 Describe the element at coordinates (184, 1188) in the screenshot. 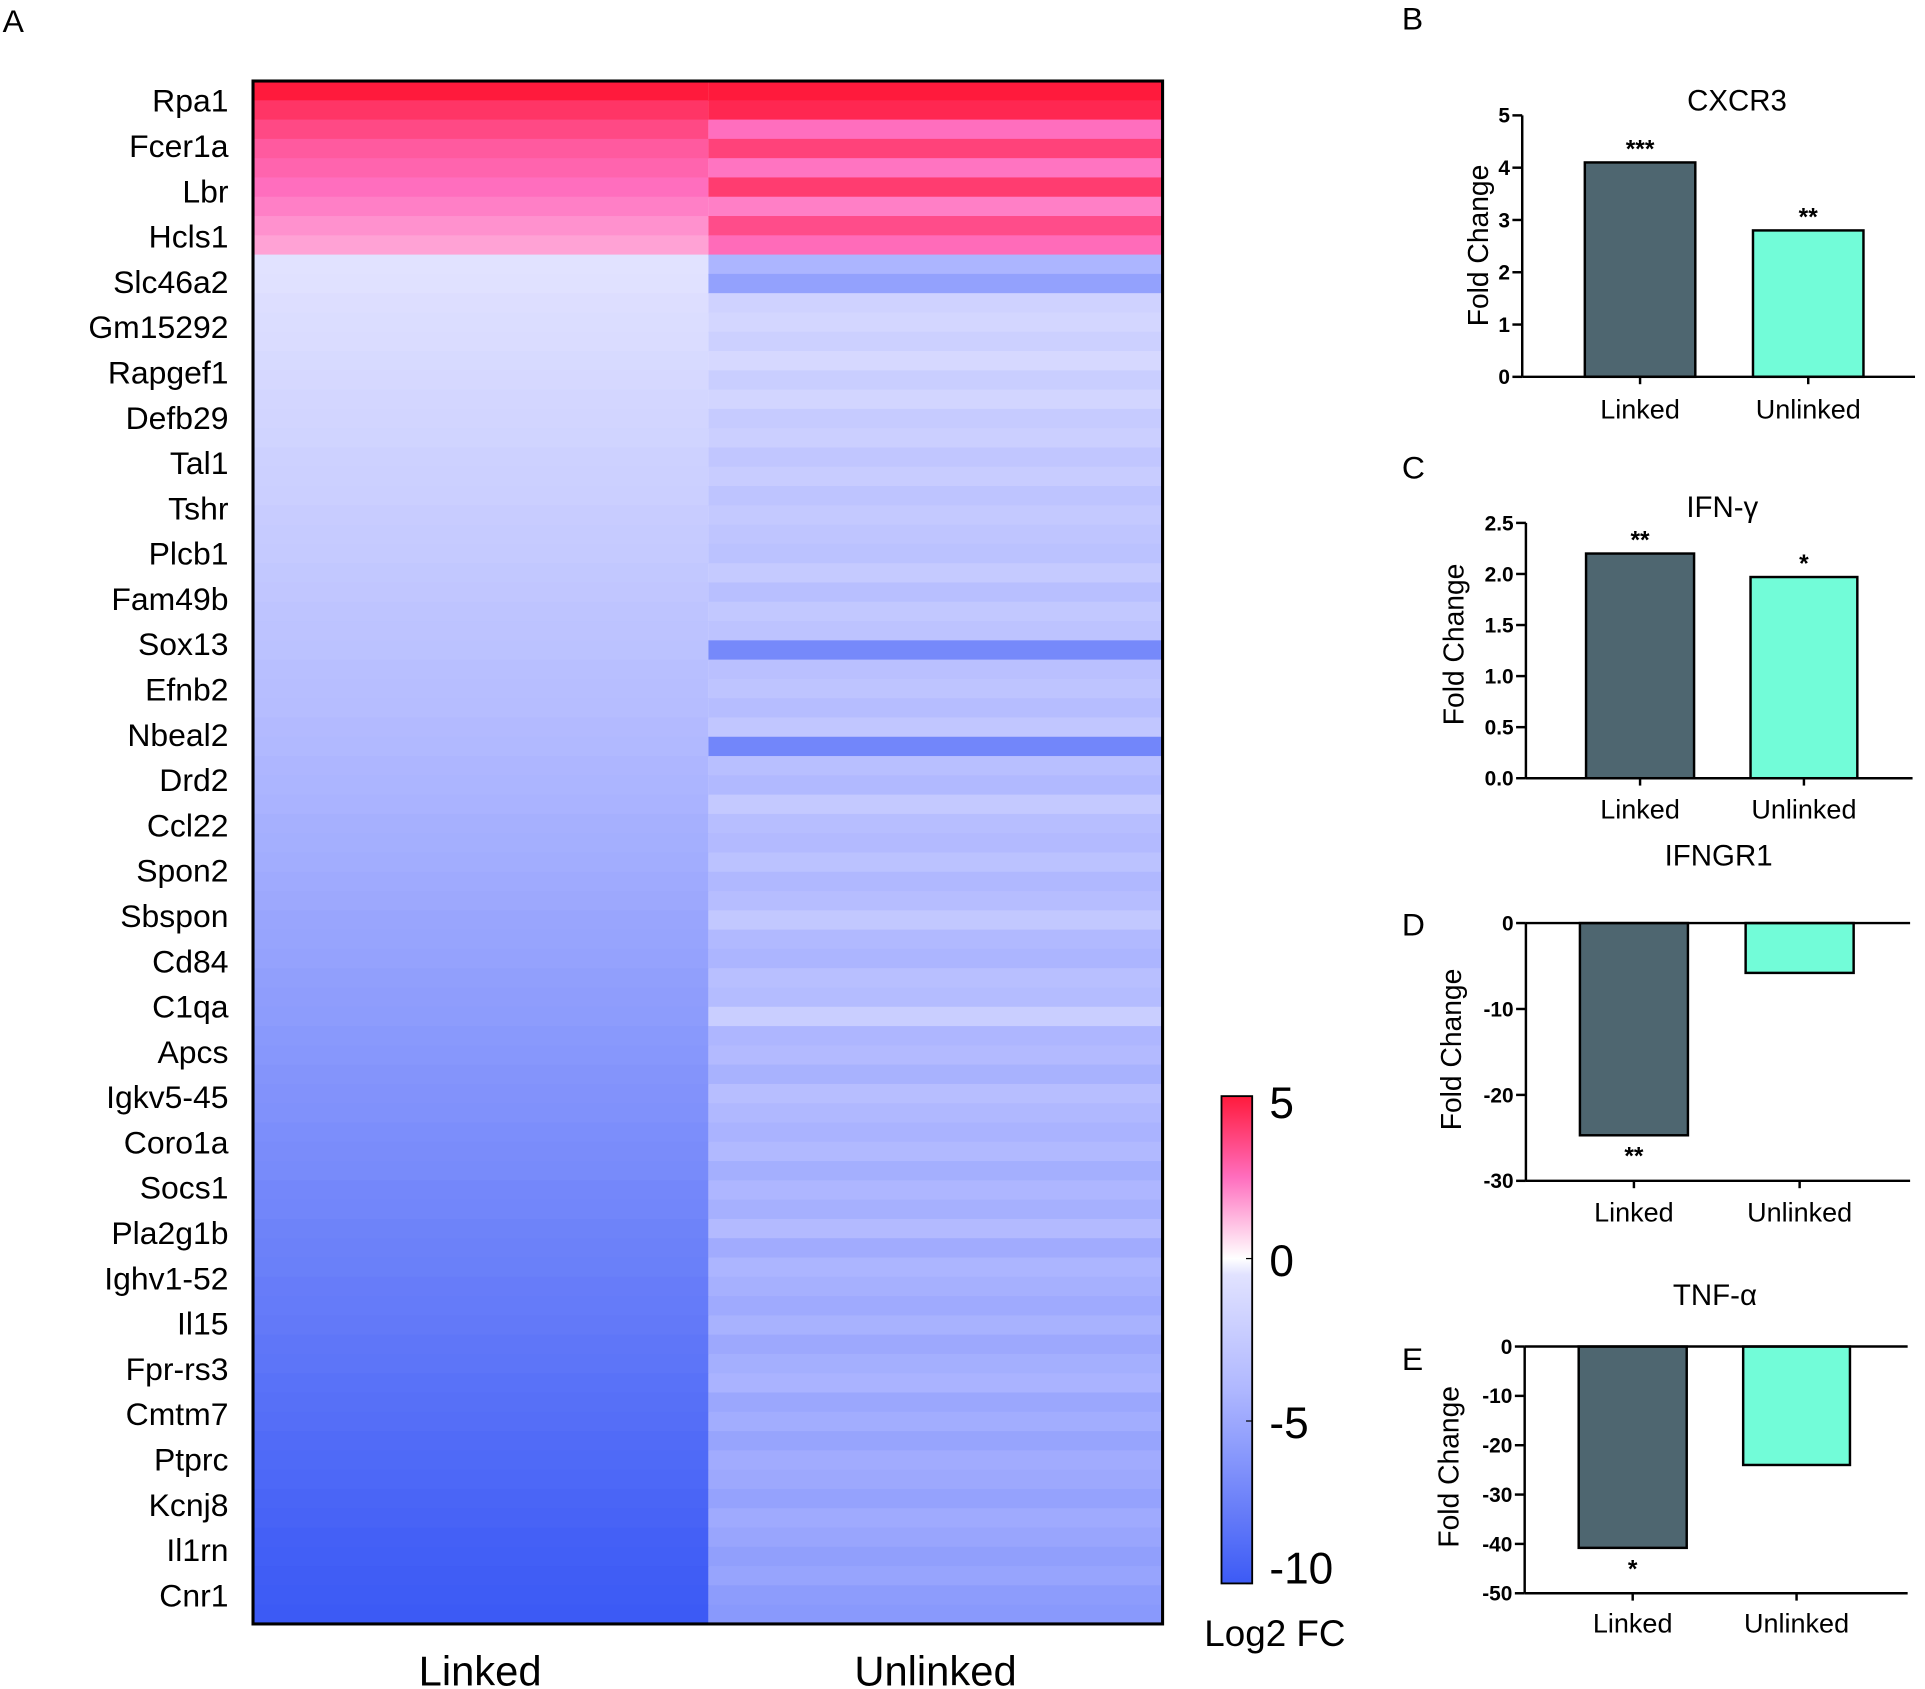

I see `gene-label: Socs1` at that location.